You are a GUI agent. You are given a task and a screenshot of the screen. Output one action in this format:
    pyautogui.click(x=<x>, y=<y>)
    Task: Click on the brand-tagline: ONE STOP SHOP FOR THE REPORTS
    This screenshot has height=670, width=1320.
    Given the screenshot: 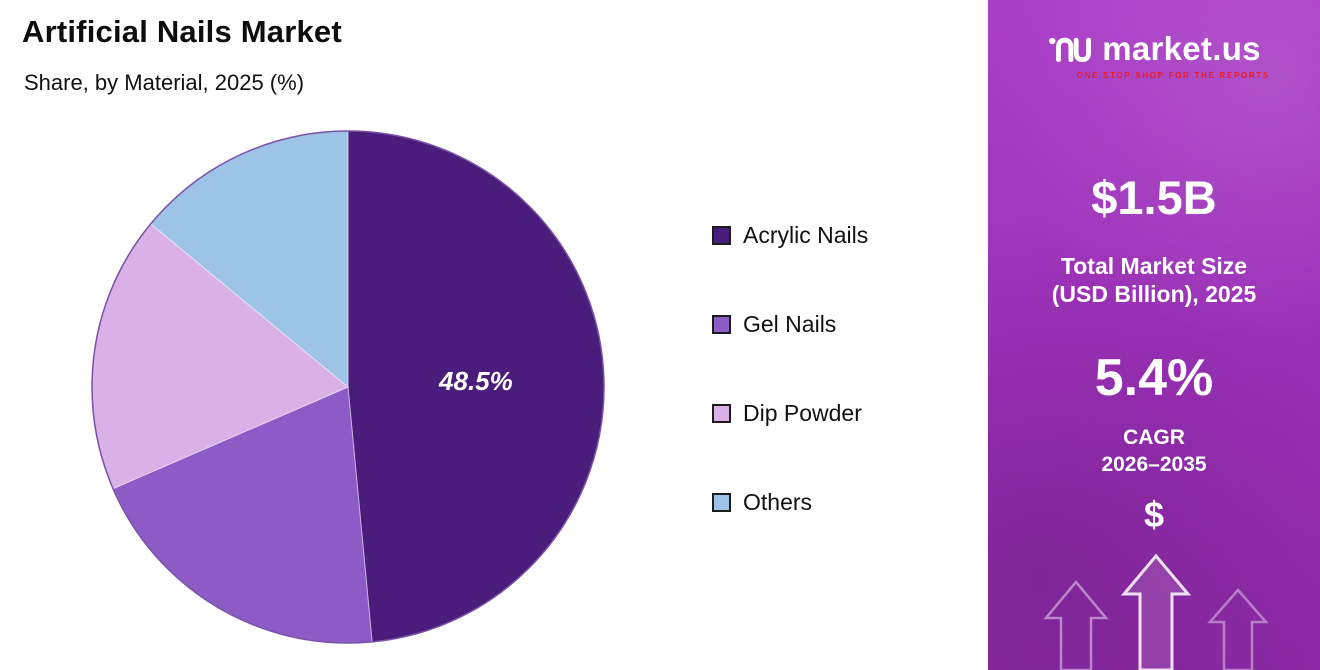 What is the action you would take?
    pyautogui.click(x=1173, y=75)
    